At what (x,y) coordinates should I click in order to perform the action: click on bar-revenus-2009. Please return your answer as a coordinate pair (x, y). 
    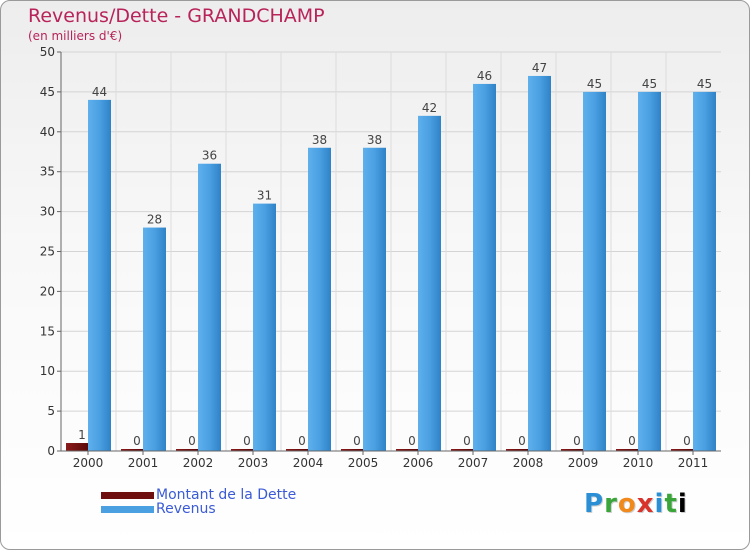
    Looking at the image, I should click on (594, 271).